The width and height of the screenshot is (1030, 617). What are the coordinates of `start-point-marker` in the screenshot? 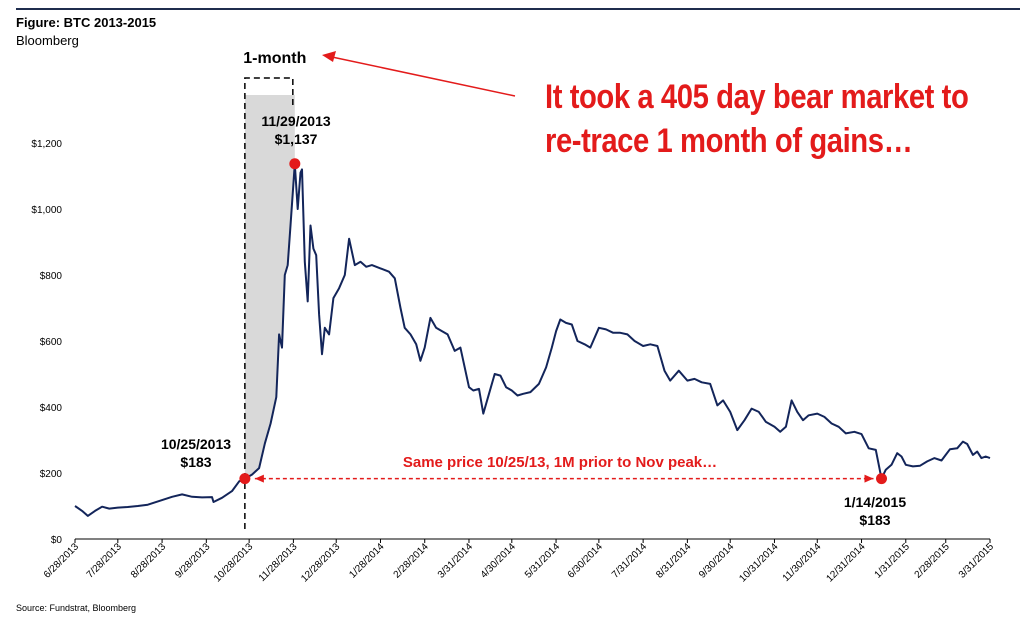 It's located at (245, 479).